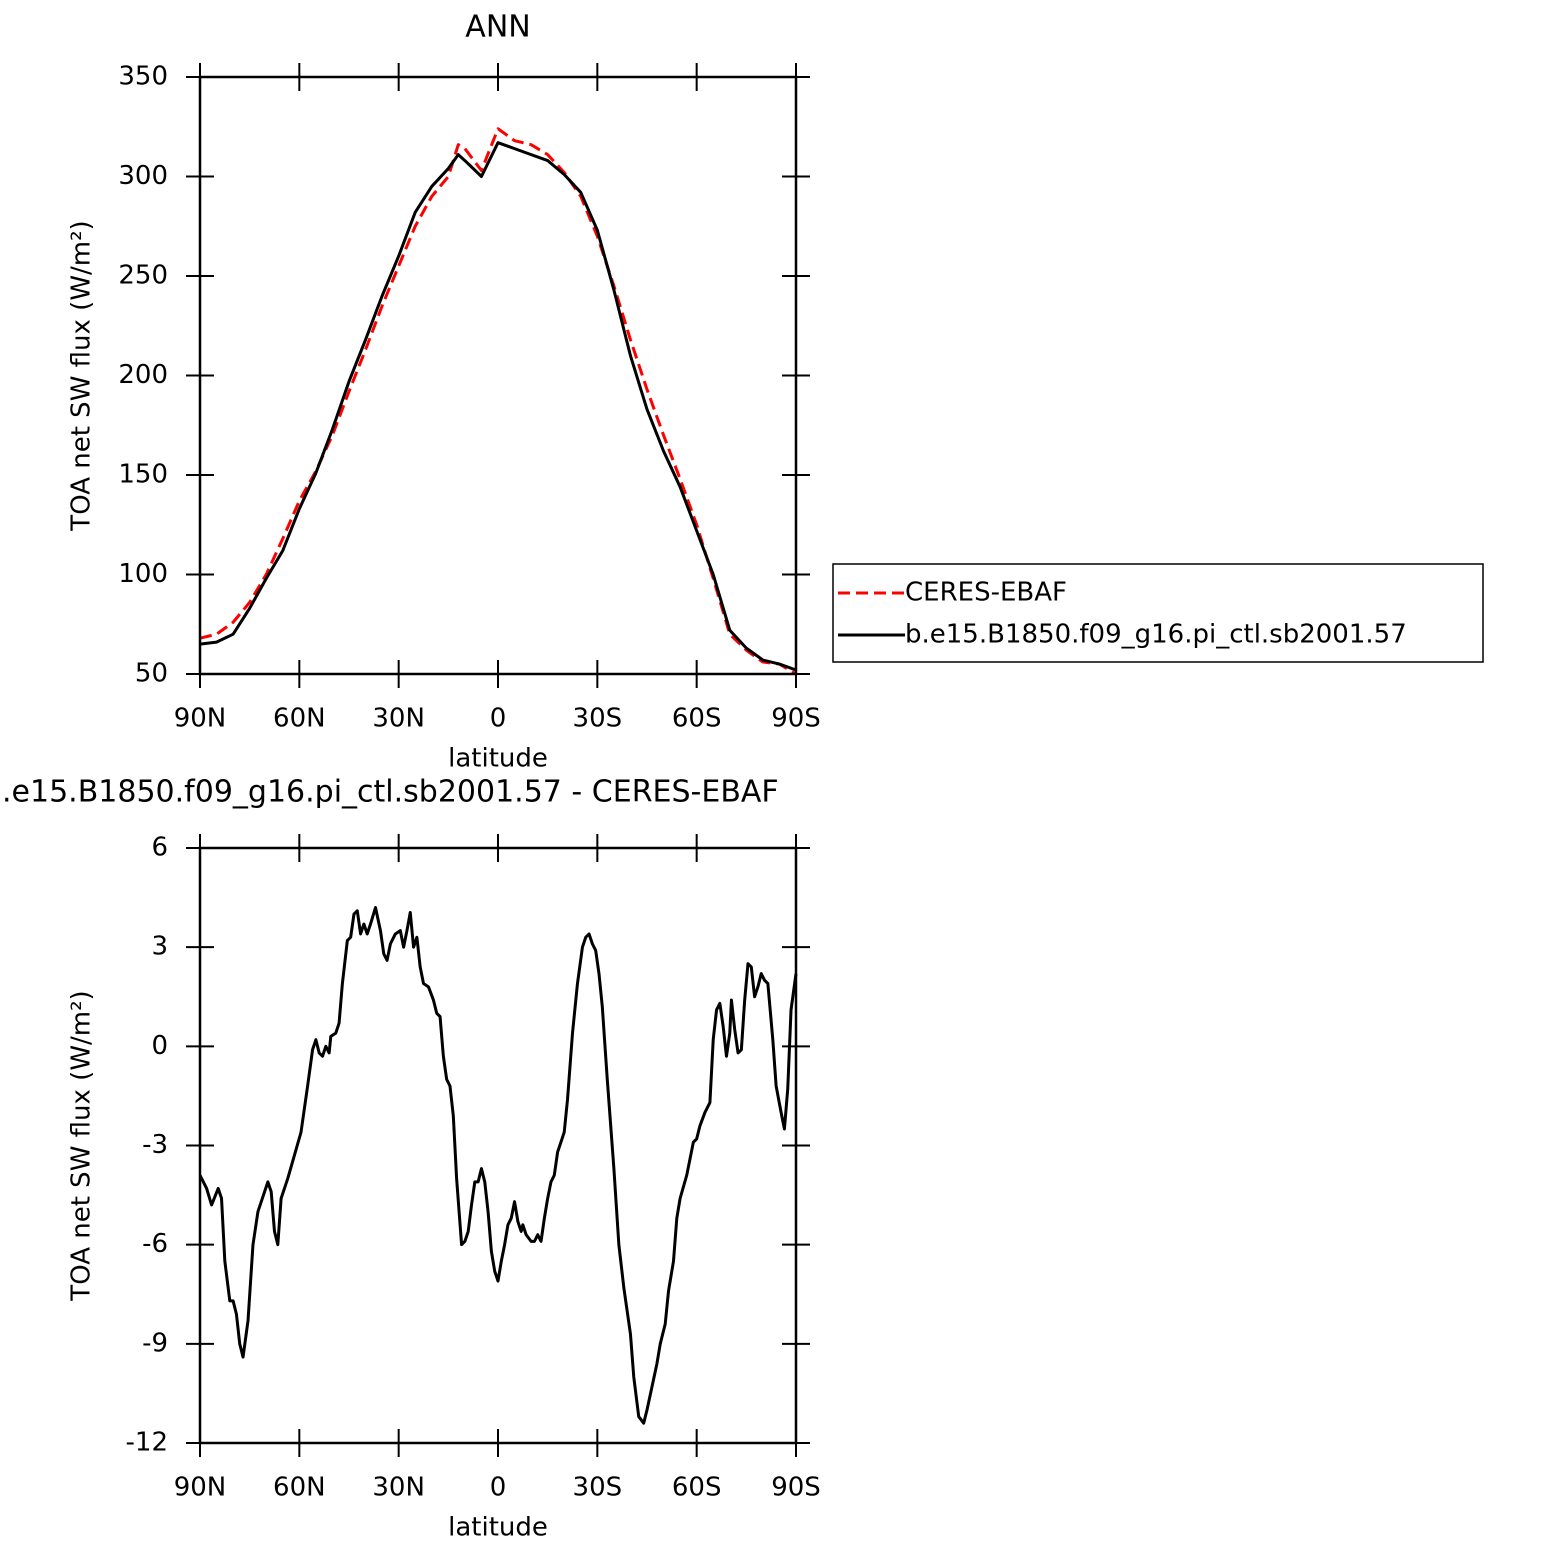 The width and height of the screenshot is (1552, 1552). I want to click on y-tick-label: -6, so click(155, 1244).